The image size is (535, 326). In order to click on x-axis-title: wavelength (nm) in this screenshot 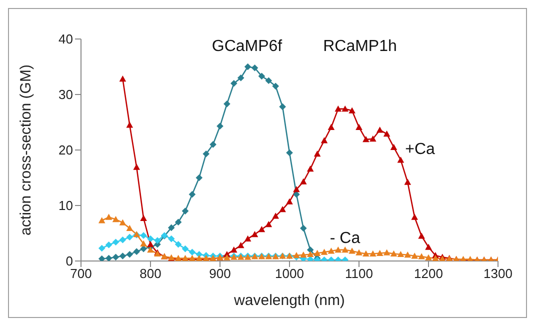, I will do `click(289, 300)`.